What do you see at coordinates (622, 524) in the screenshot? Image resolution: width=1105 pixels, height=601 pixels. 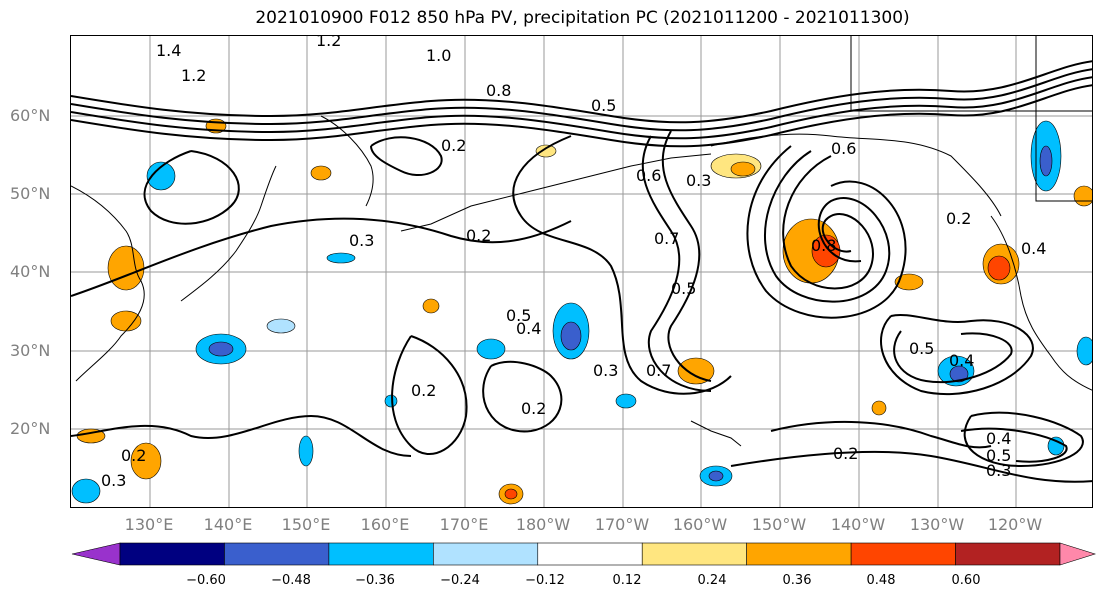 I see `lon-label-170w: 170°W` at bounding box center [622, 524].